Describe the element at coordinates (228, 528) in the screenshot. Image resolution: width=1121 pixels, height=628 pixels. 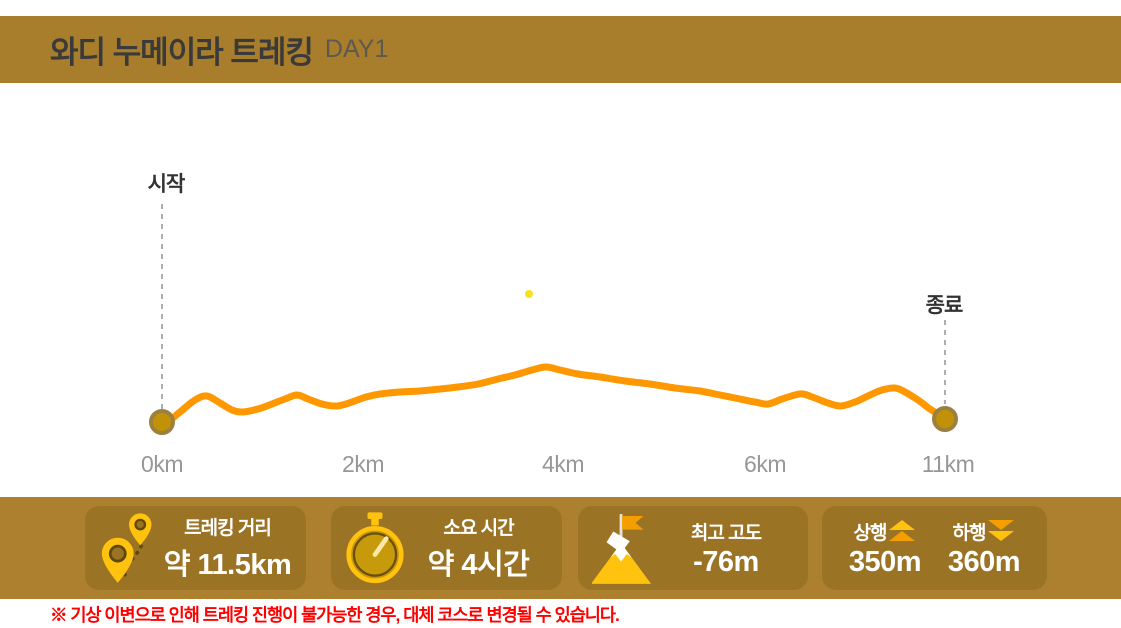
I see `distance-label: 트레킹 거리` at that location.